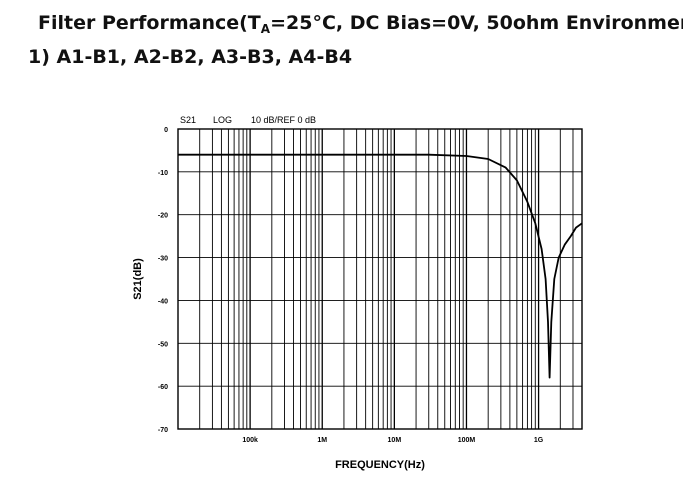  Describe the element at coordinates (265, 29) in the screenshot. I see `title-subscript: A` at that location.